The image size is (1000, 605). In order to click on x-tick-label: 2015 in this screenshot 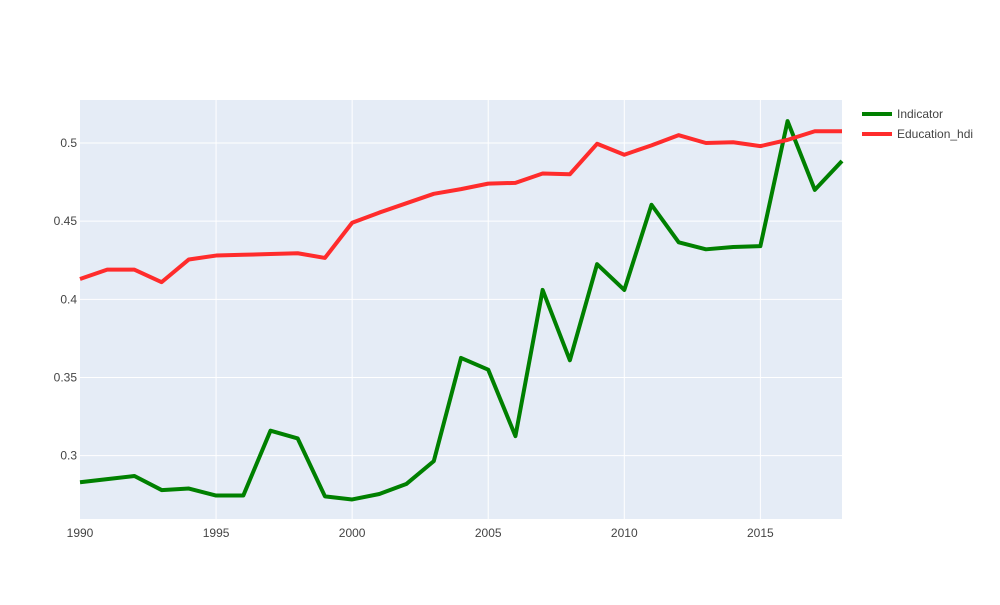, I will do `click(760, 533)`.